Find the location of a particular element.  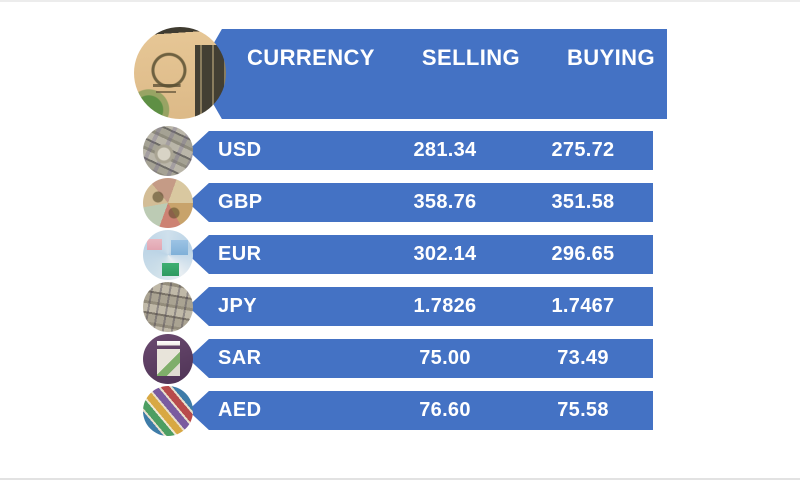

rate-row-gbp: GBP 358.76 351.58 is located at coordinates (400, 203).